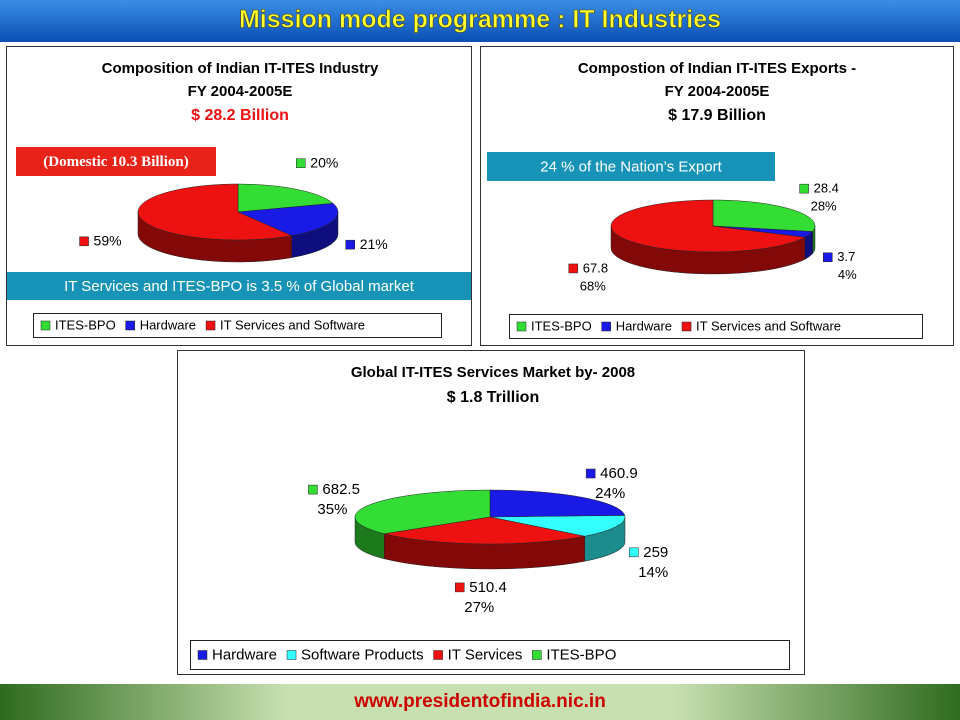  Describe the element at coordinates (493, 397) in the screenshot. I see `chart-subtitle: $ 1.8 Trillion` at that location.